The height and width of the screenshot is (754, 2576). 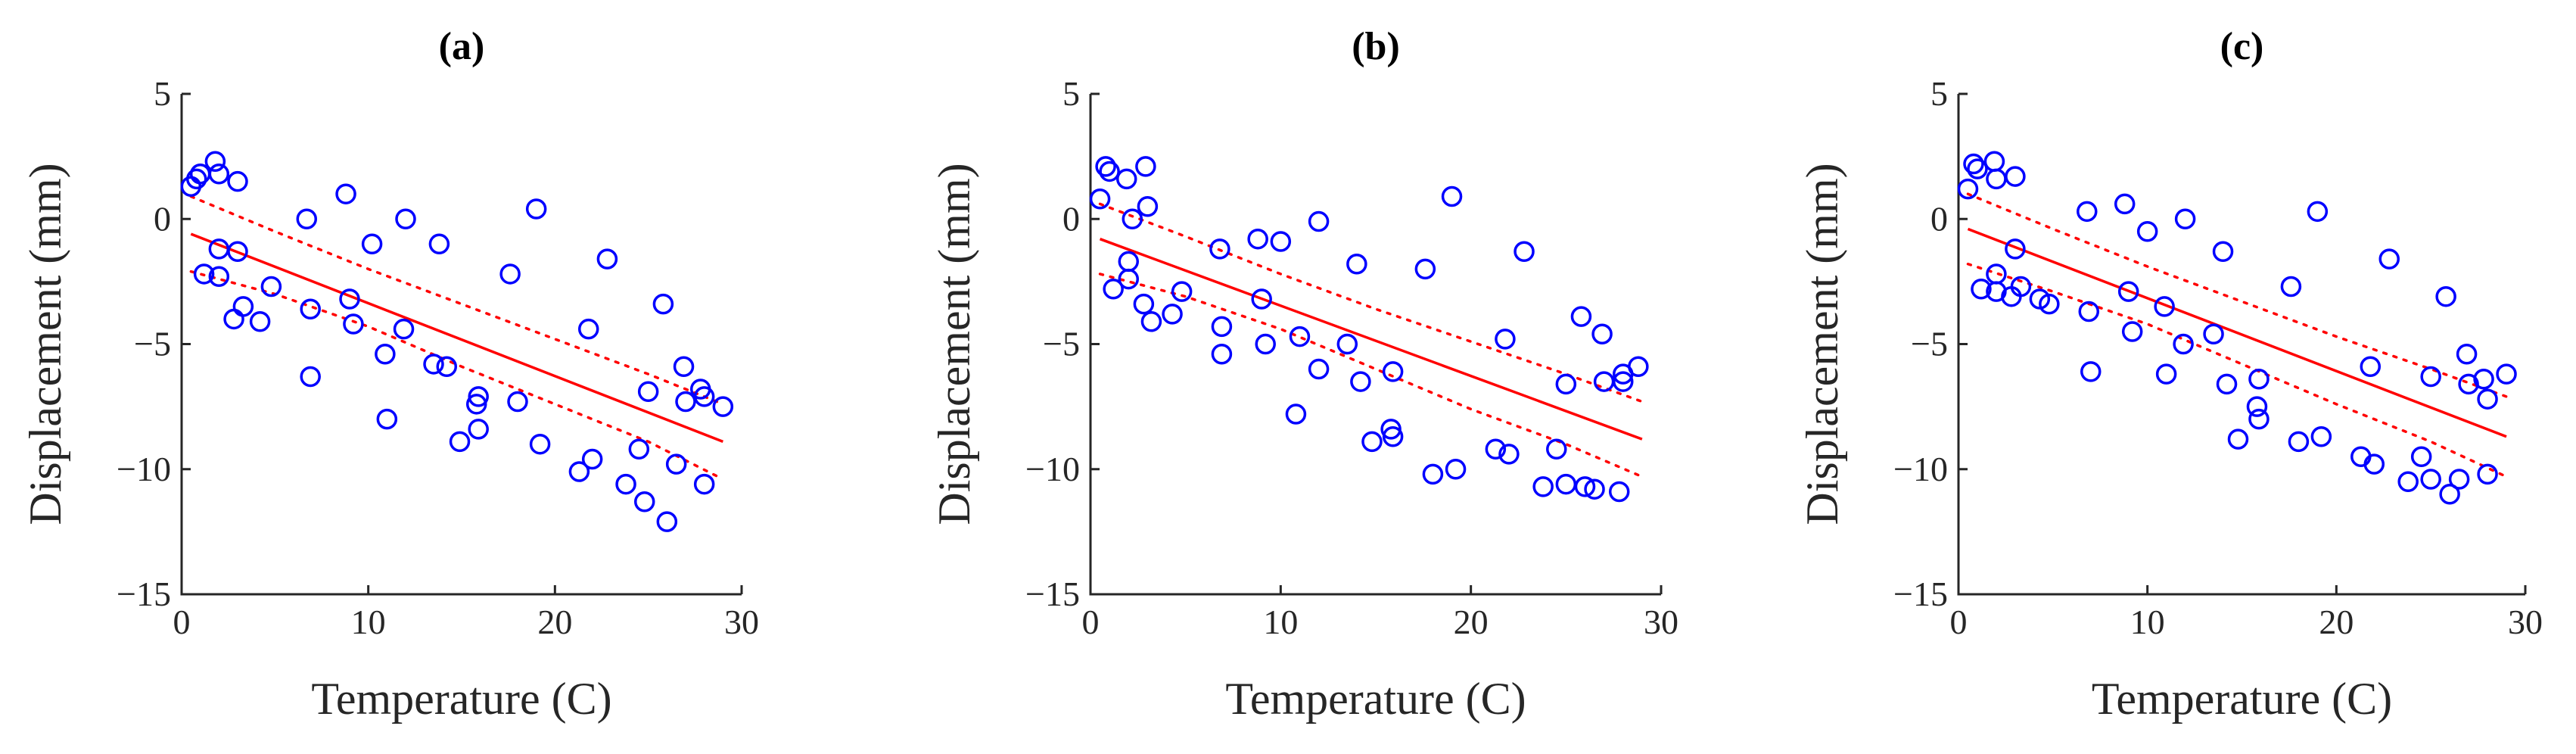 What do you see at coordinates (1371, 339) in the screenshot?
I see `regression-line` at bounding box center [1371, 339].